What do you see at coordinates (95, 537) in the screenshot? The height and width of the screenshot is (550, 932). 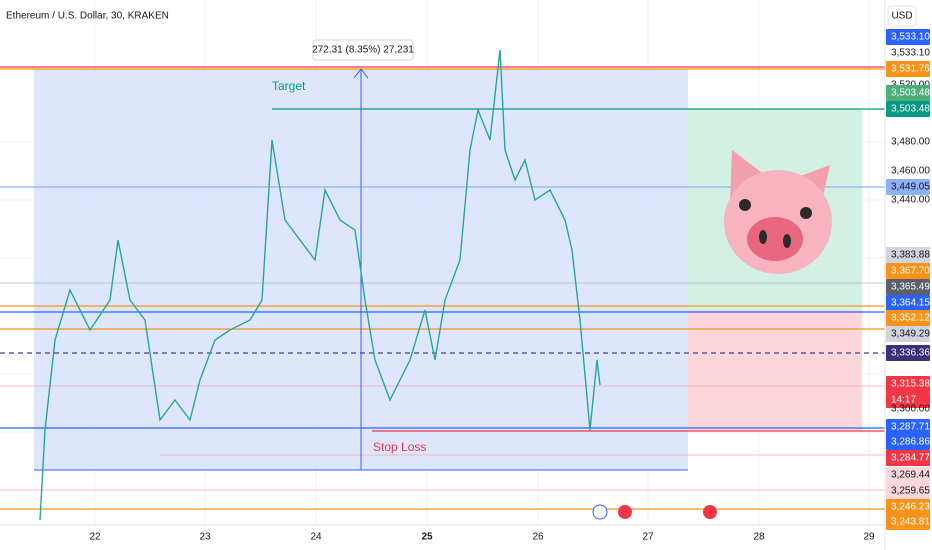 I see `date-label: 22` at bounding box center [95, 537].